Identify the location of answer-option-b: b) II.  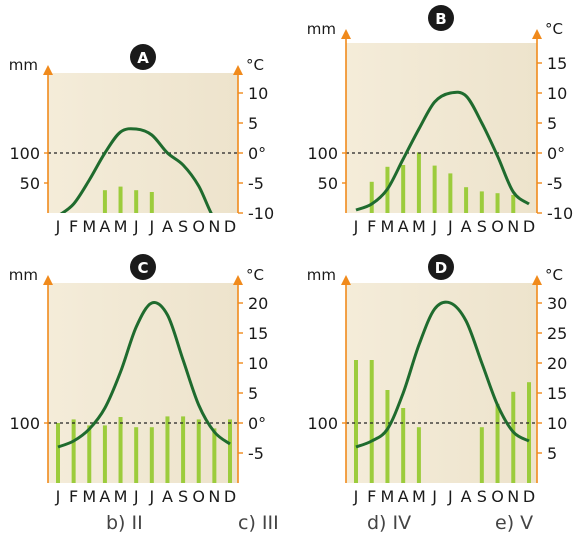
(124, 523).